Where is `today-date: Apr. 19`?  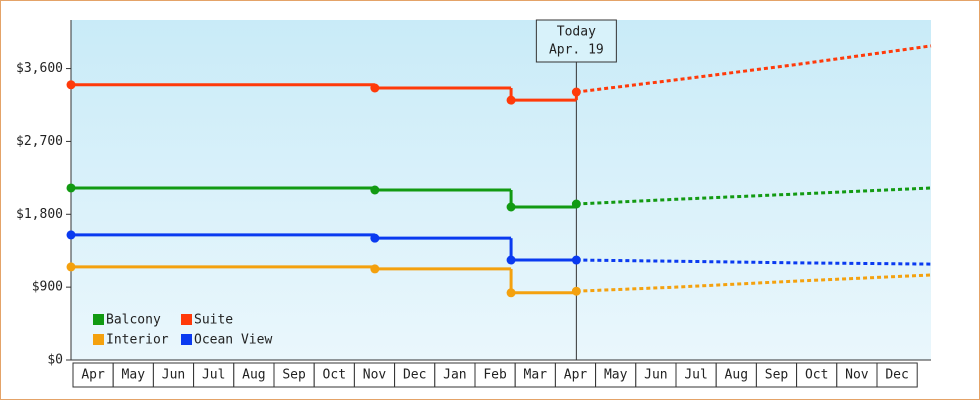
today-date: Apr. 19 is located at coordinates (576, 50).